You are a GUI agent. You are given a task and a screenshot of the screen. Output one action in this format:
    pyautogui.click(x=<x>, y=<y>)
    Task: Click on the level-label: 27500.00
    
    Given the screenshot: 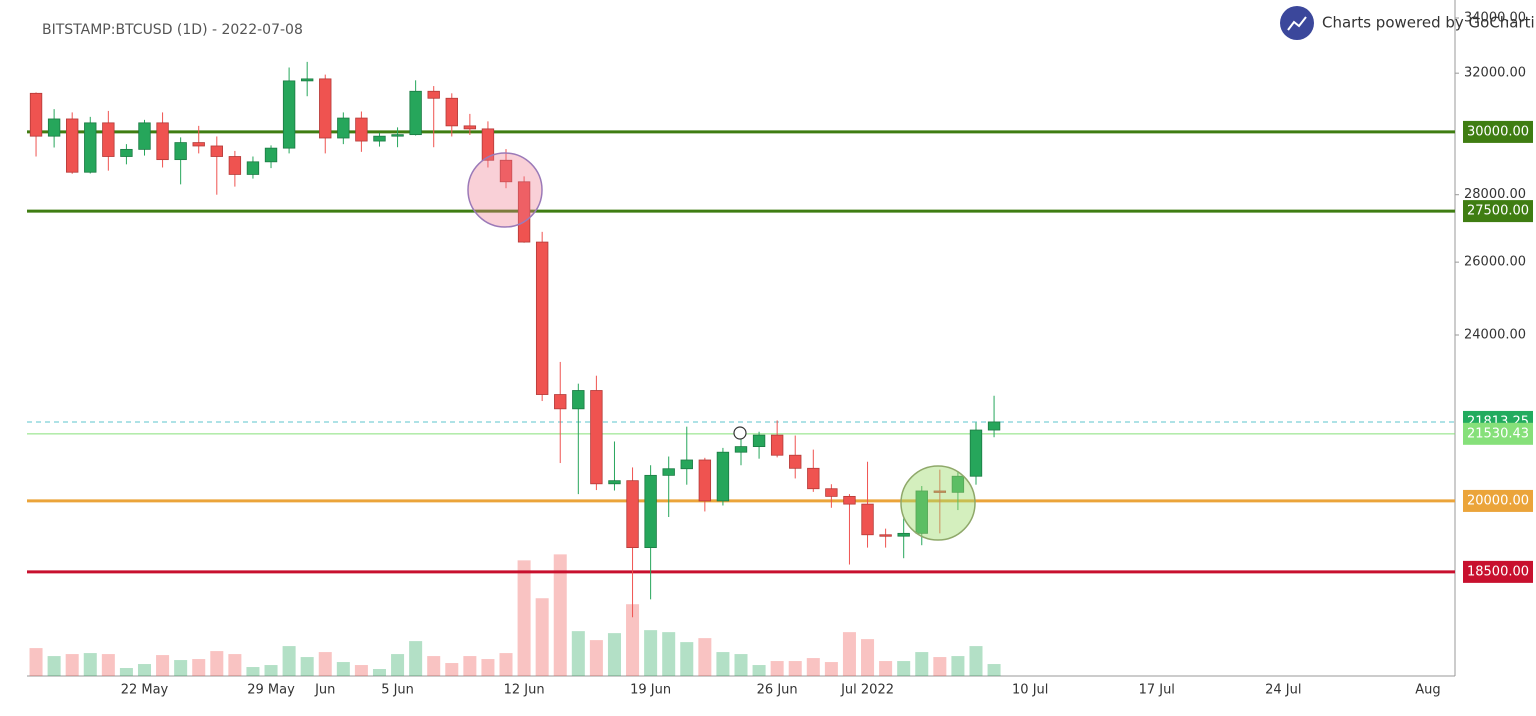 What is the action you would take?
    pyautogui.click(x=1498, y=211)
    